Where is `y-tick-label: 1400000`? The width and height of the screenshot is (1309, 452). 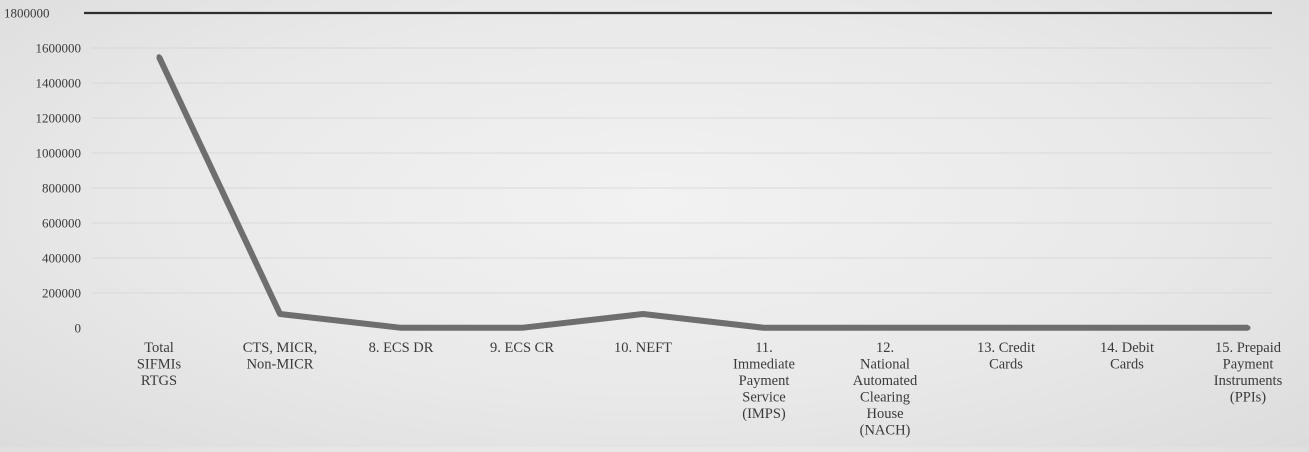
y-tick-label: 1400000 is located at coordinates (59, 83).